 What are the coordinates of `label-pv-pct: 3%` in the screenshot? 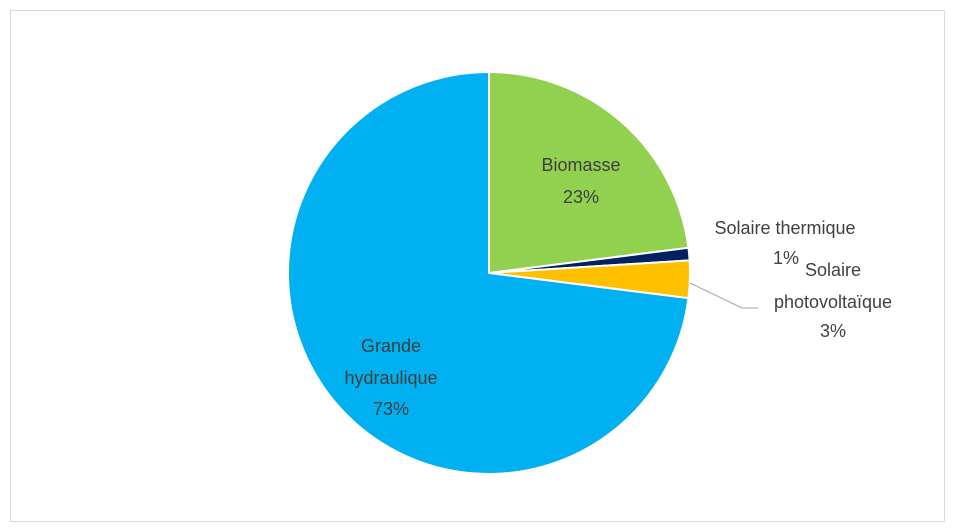 It's located at (833, 331).